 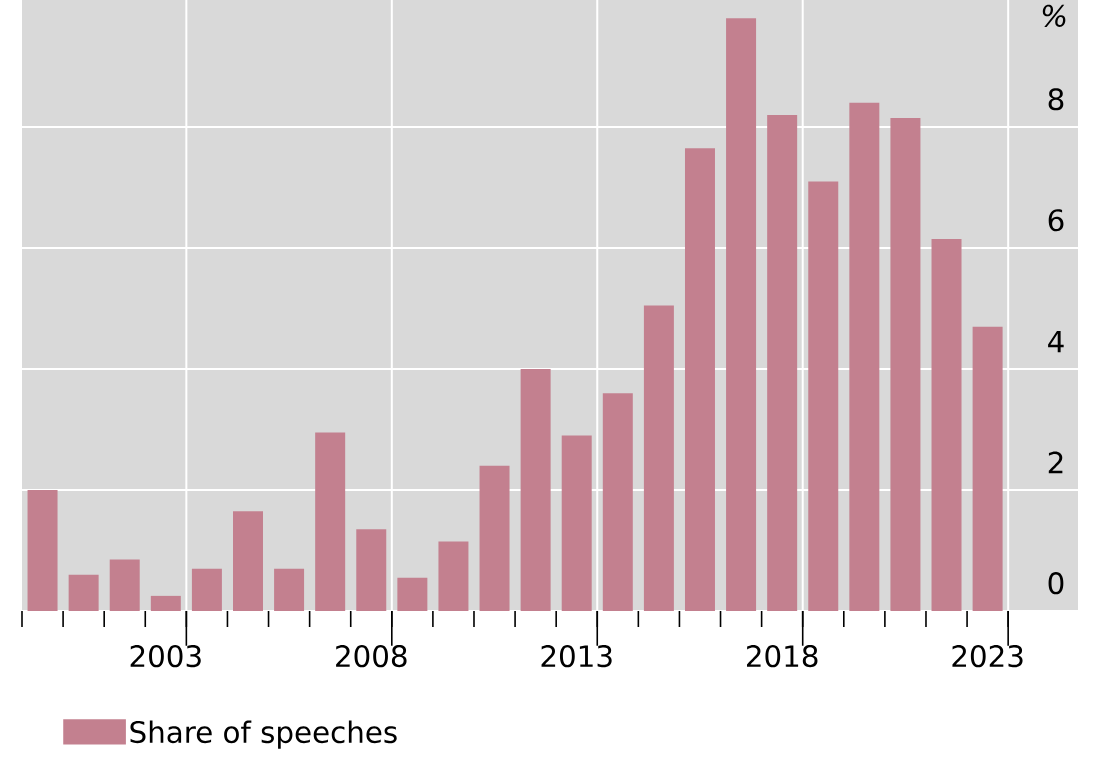 I want to click on x-tick-label: 2023, so click(x=987, y=656).